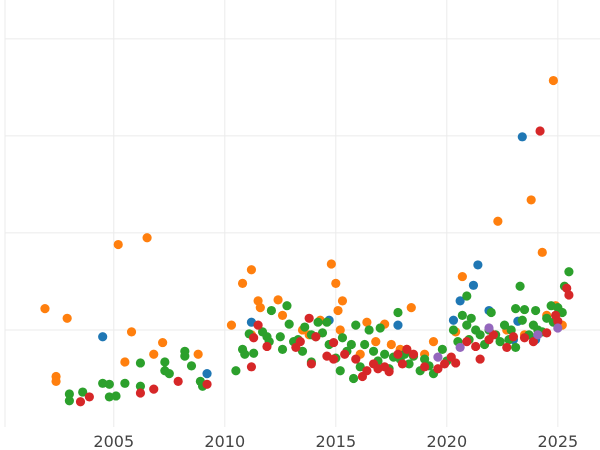 This screenshot has height=450, width=600. What do you see at coordinates (224, 441) in the screenshot?
I see `x-tick-label-2010: 2010` at bounding box center [224, 441].